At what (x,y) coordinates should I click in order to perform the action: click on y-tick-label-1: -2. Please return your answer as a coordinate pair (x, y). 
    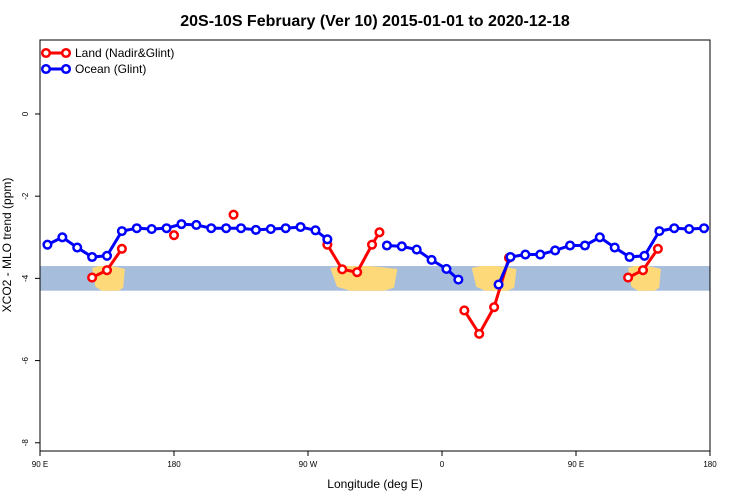
    Looking at the image, I should click on (25, 196).